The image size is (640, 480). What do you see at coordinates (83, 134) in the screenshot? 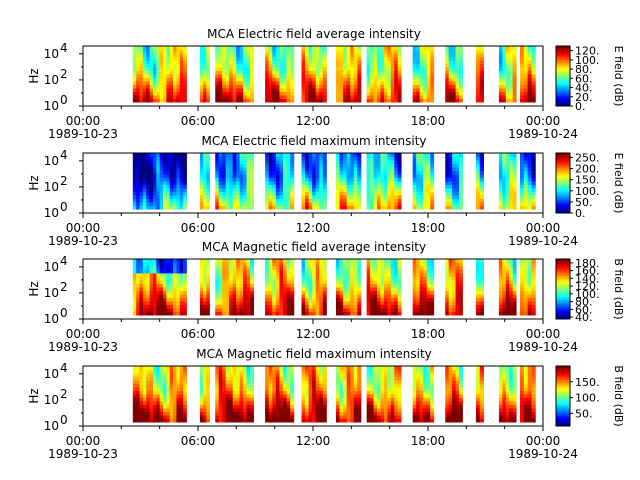
I see `x-date-label: 1989-10-23` at bounding box center [83, 134].